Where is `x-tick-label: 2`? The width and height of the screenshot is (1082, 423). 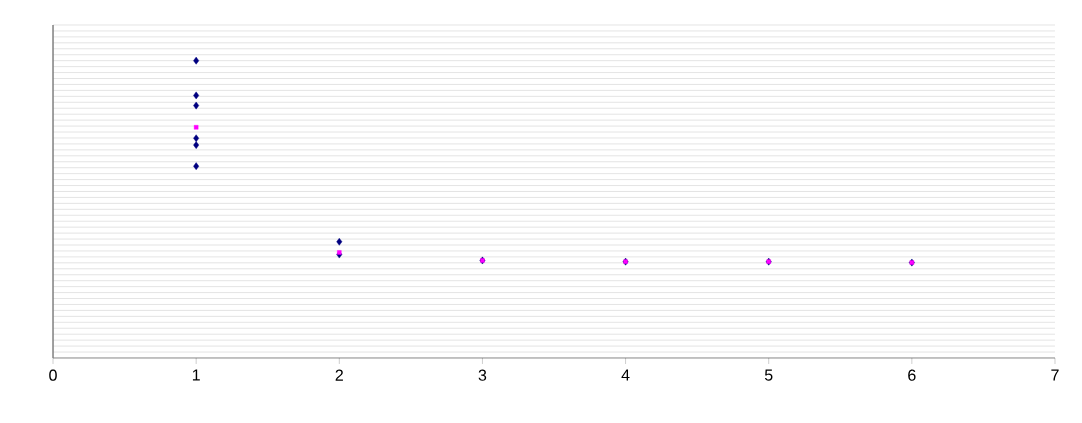 x-tick-label: 2 is located at coordinates (339, 375).